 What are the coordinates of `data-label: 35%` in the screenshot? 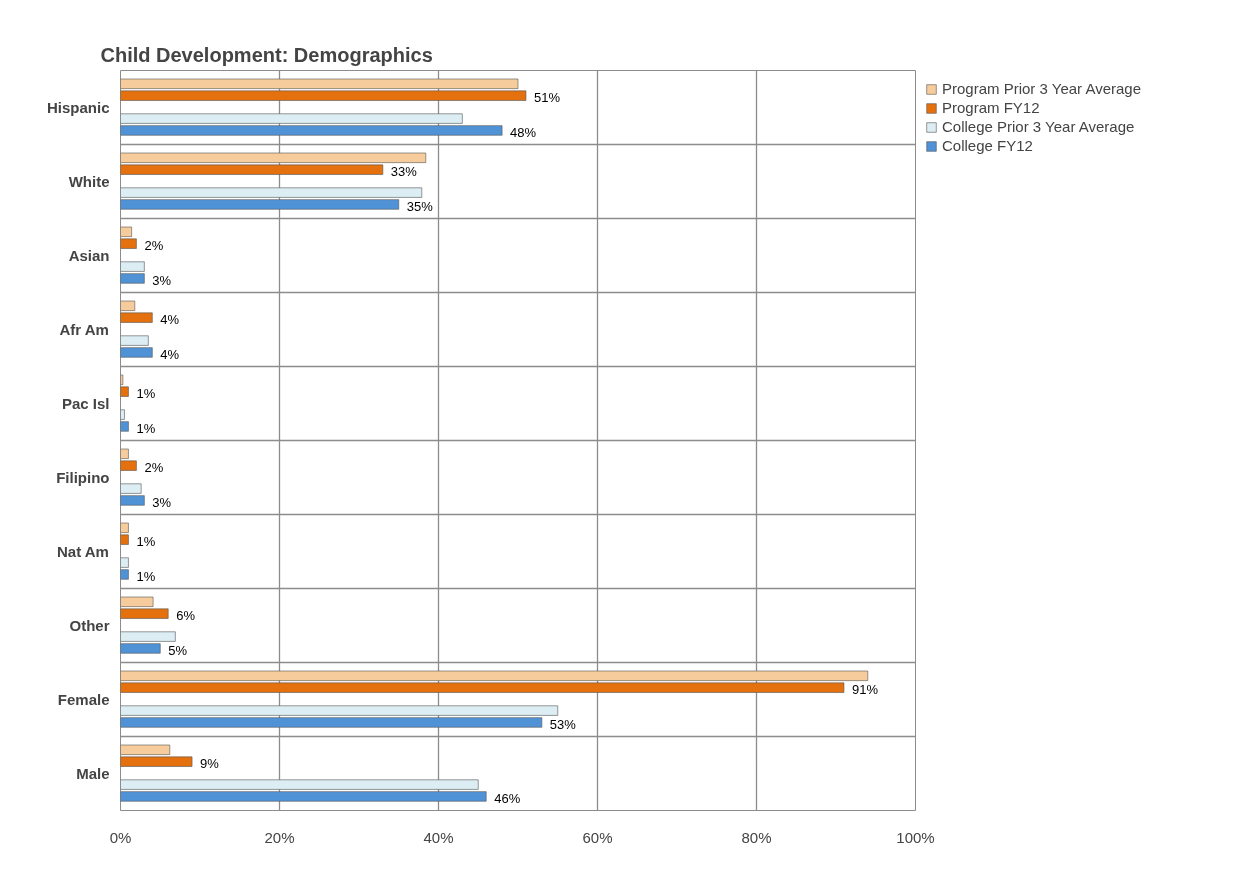 It's located at (420, 206).